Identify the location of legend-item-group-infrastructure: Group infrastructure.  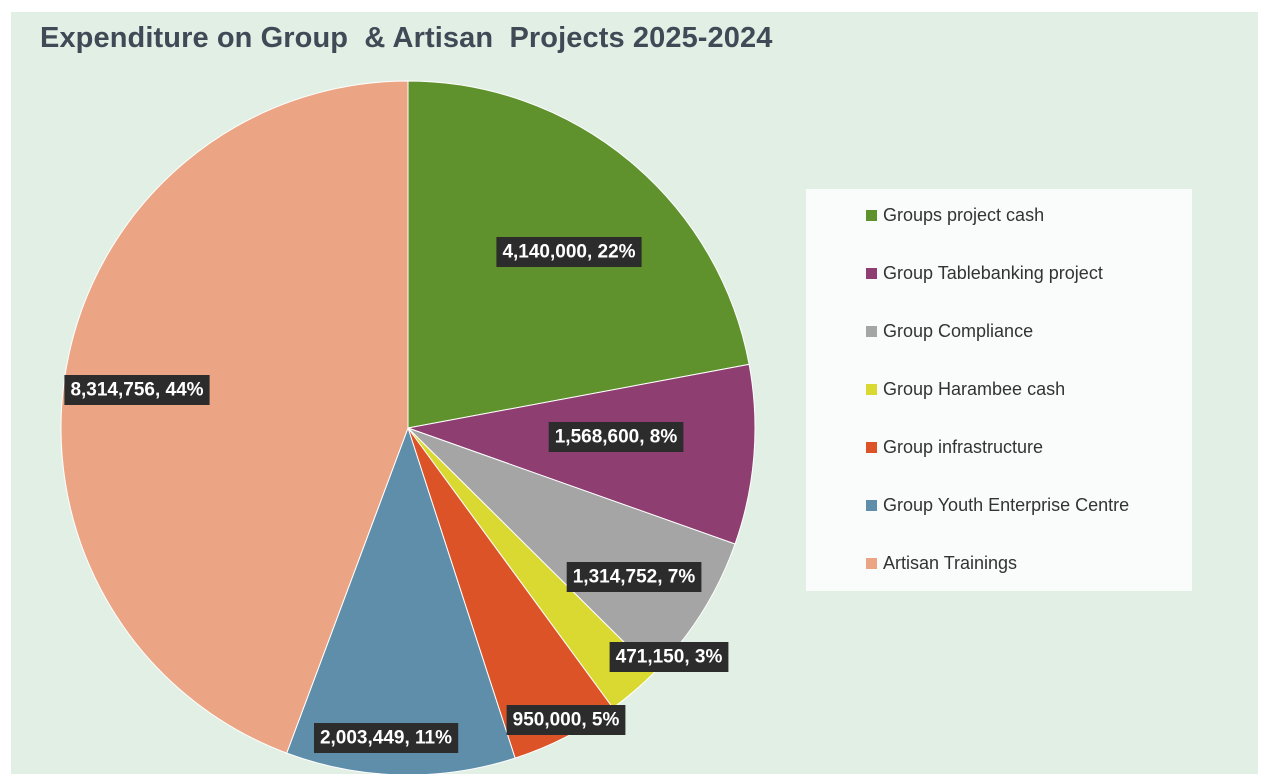
(954, 447).